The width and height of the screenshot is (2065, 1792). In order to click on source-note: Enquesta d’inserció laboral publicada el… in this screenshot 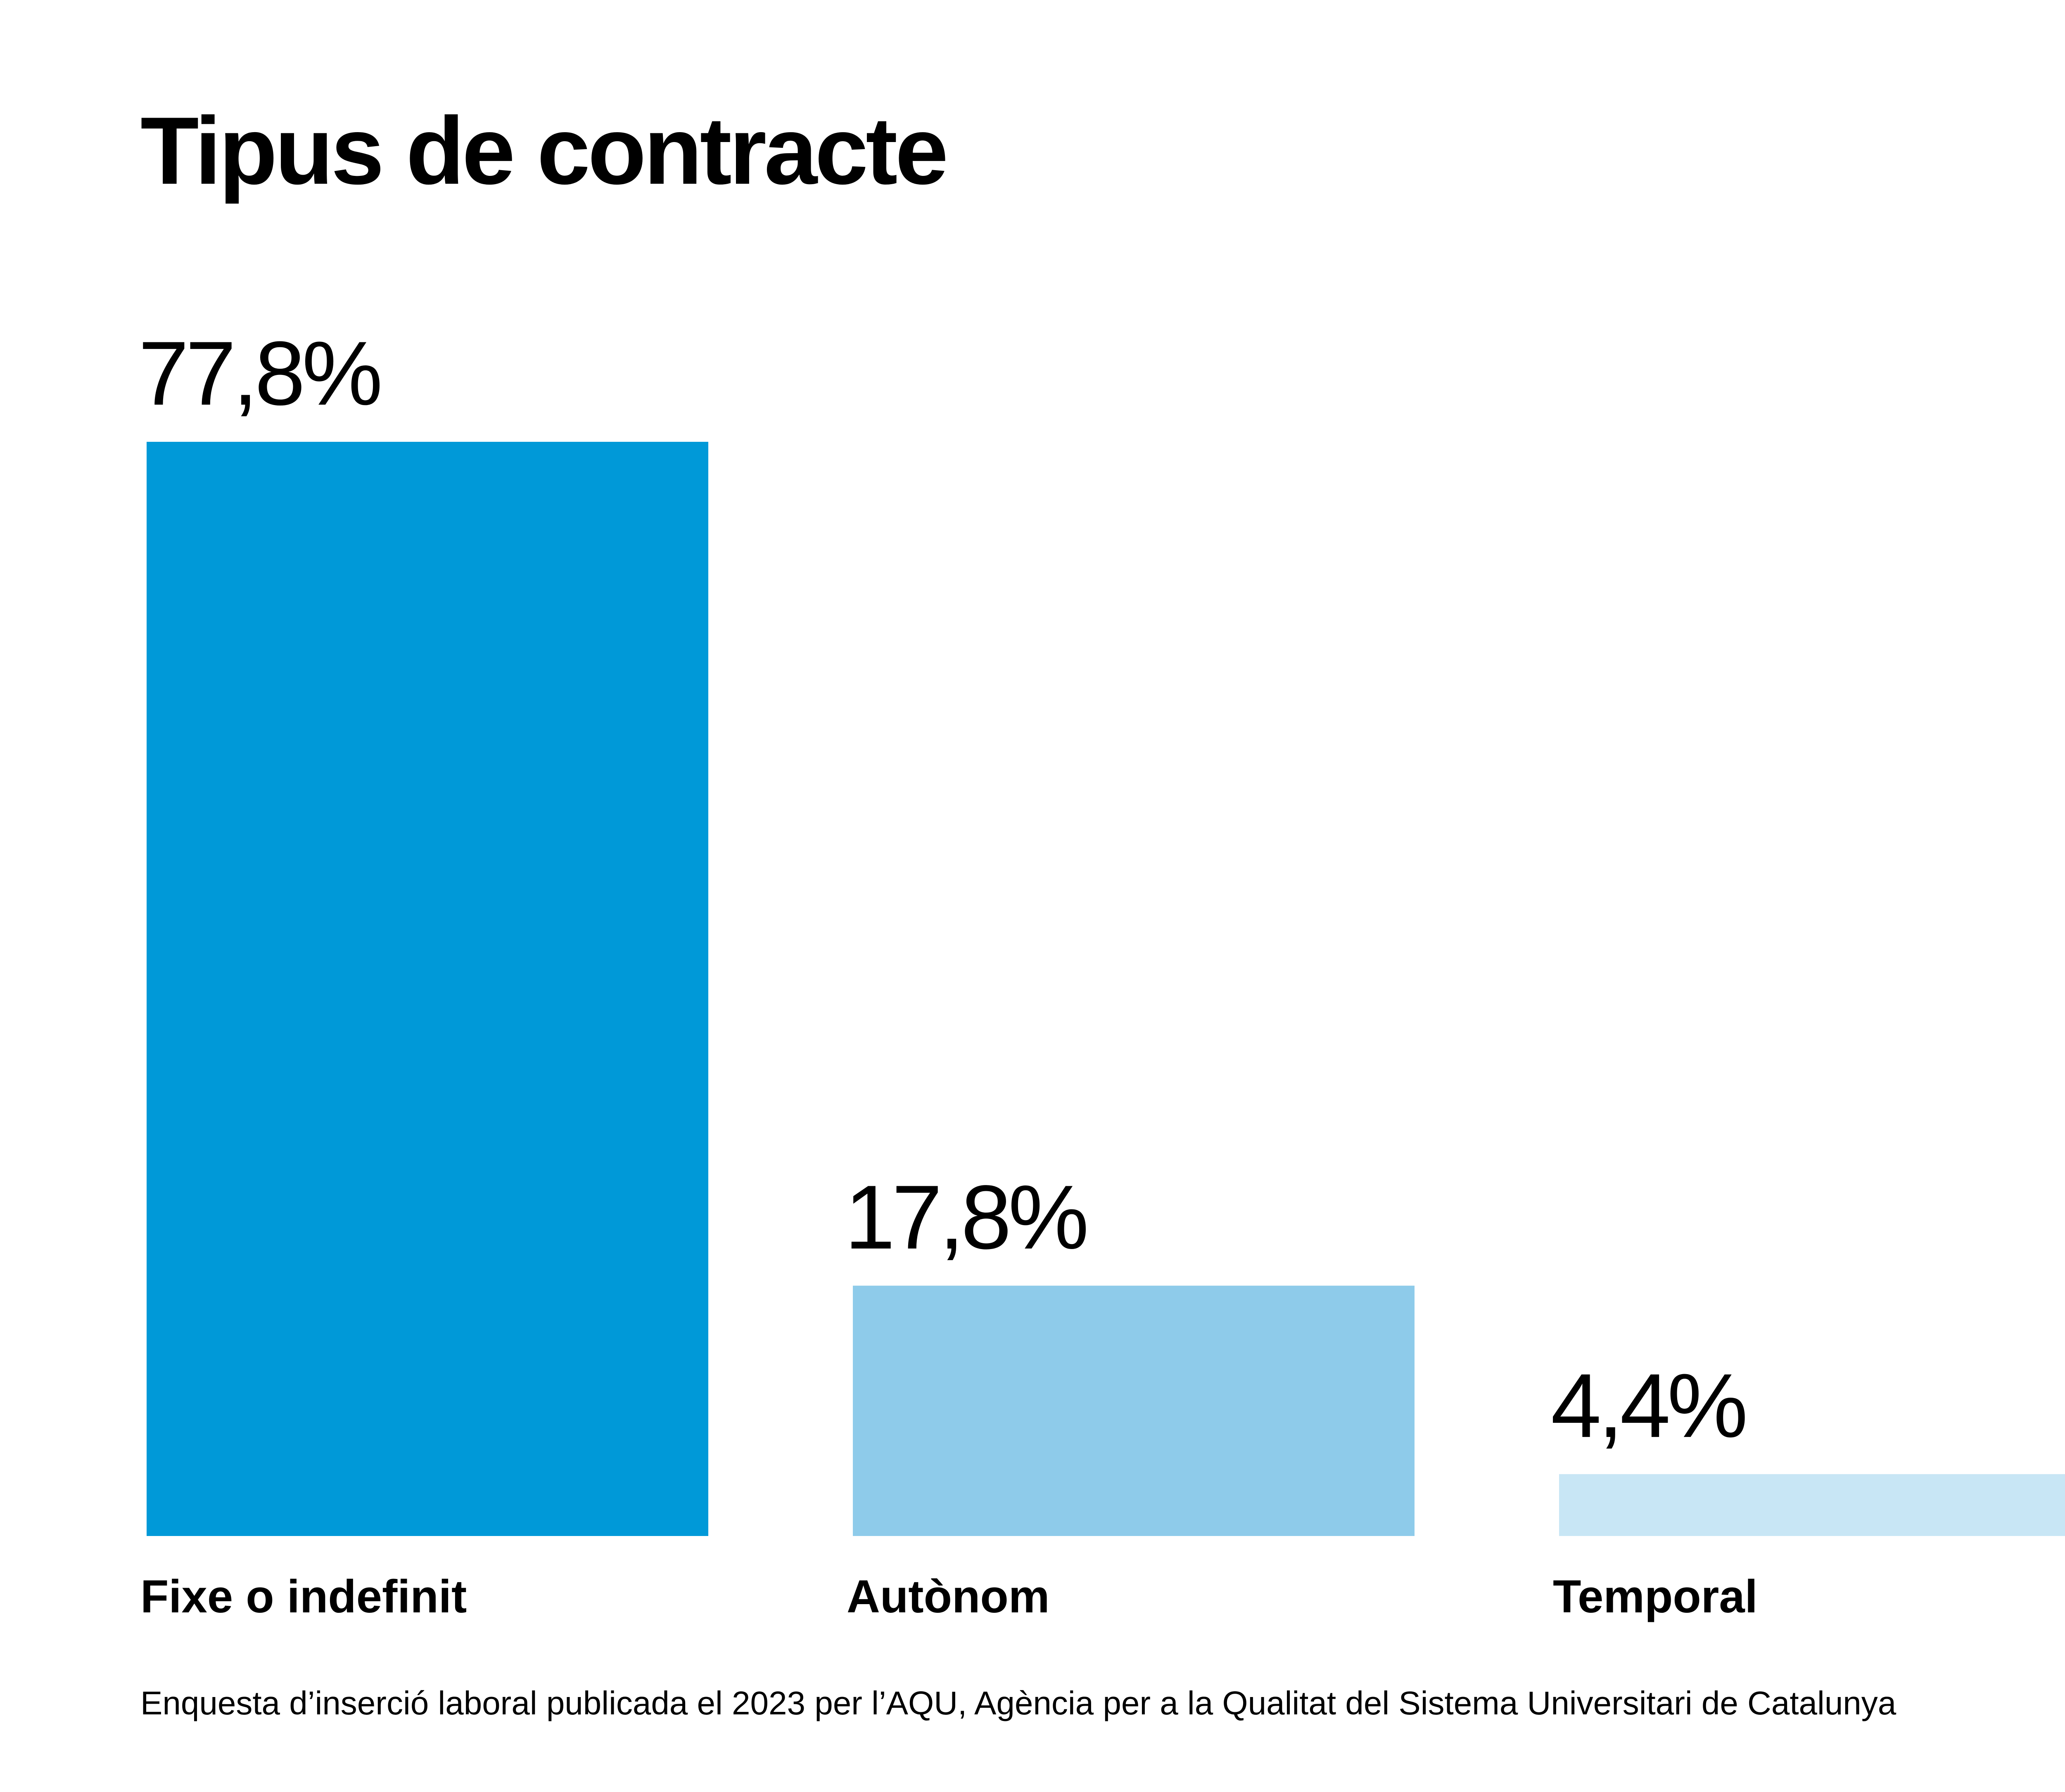, I will do `click(1018, 1703)`.